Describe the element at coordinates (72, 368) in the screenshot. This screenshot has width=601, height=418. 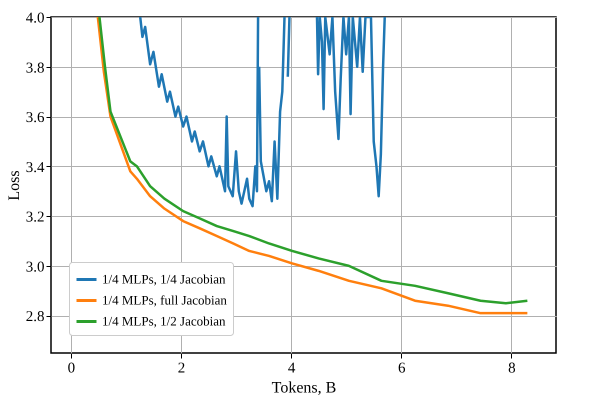
I see `x-tick-label: 0` at that location.